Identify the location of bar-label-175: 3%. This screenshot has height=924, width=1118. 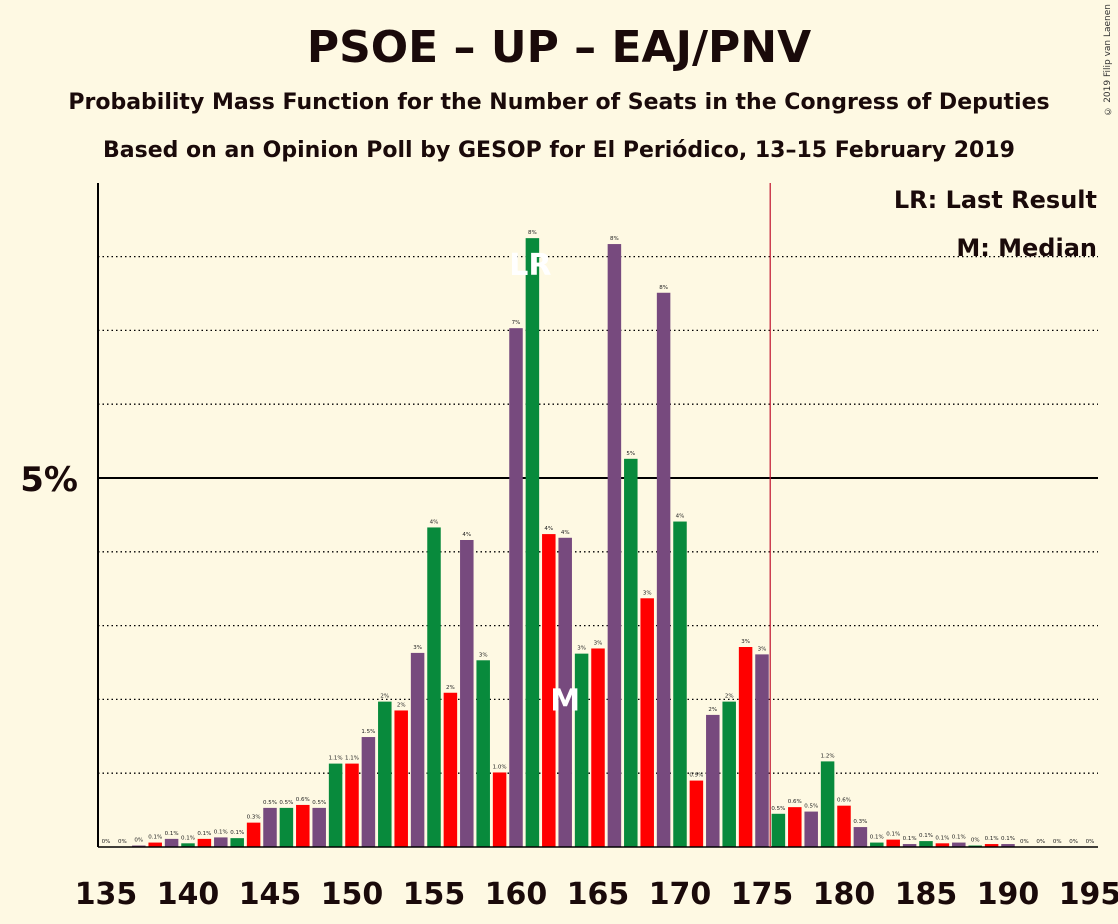
(762, 649).